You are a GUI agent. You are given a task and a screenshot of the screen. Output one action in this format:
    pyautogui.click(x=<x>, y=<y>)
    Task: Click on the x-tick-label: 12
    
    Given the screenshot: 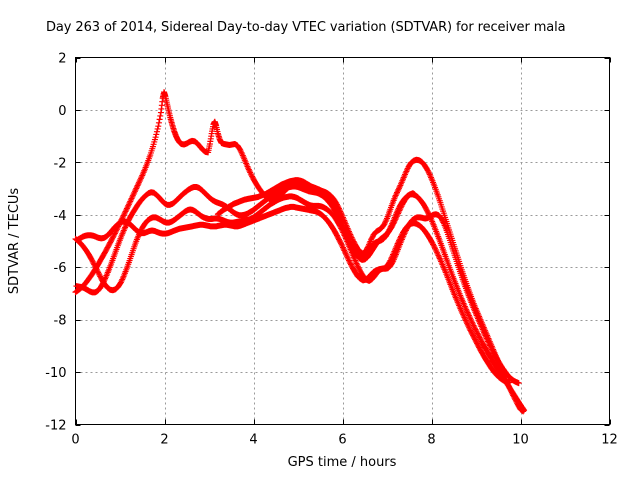 What is the action you would take?
    pyautogui.click(x=609, y=440)
    